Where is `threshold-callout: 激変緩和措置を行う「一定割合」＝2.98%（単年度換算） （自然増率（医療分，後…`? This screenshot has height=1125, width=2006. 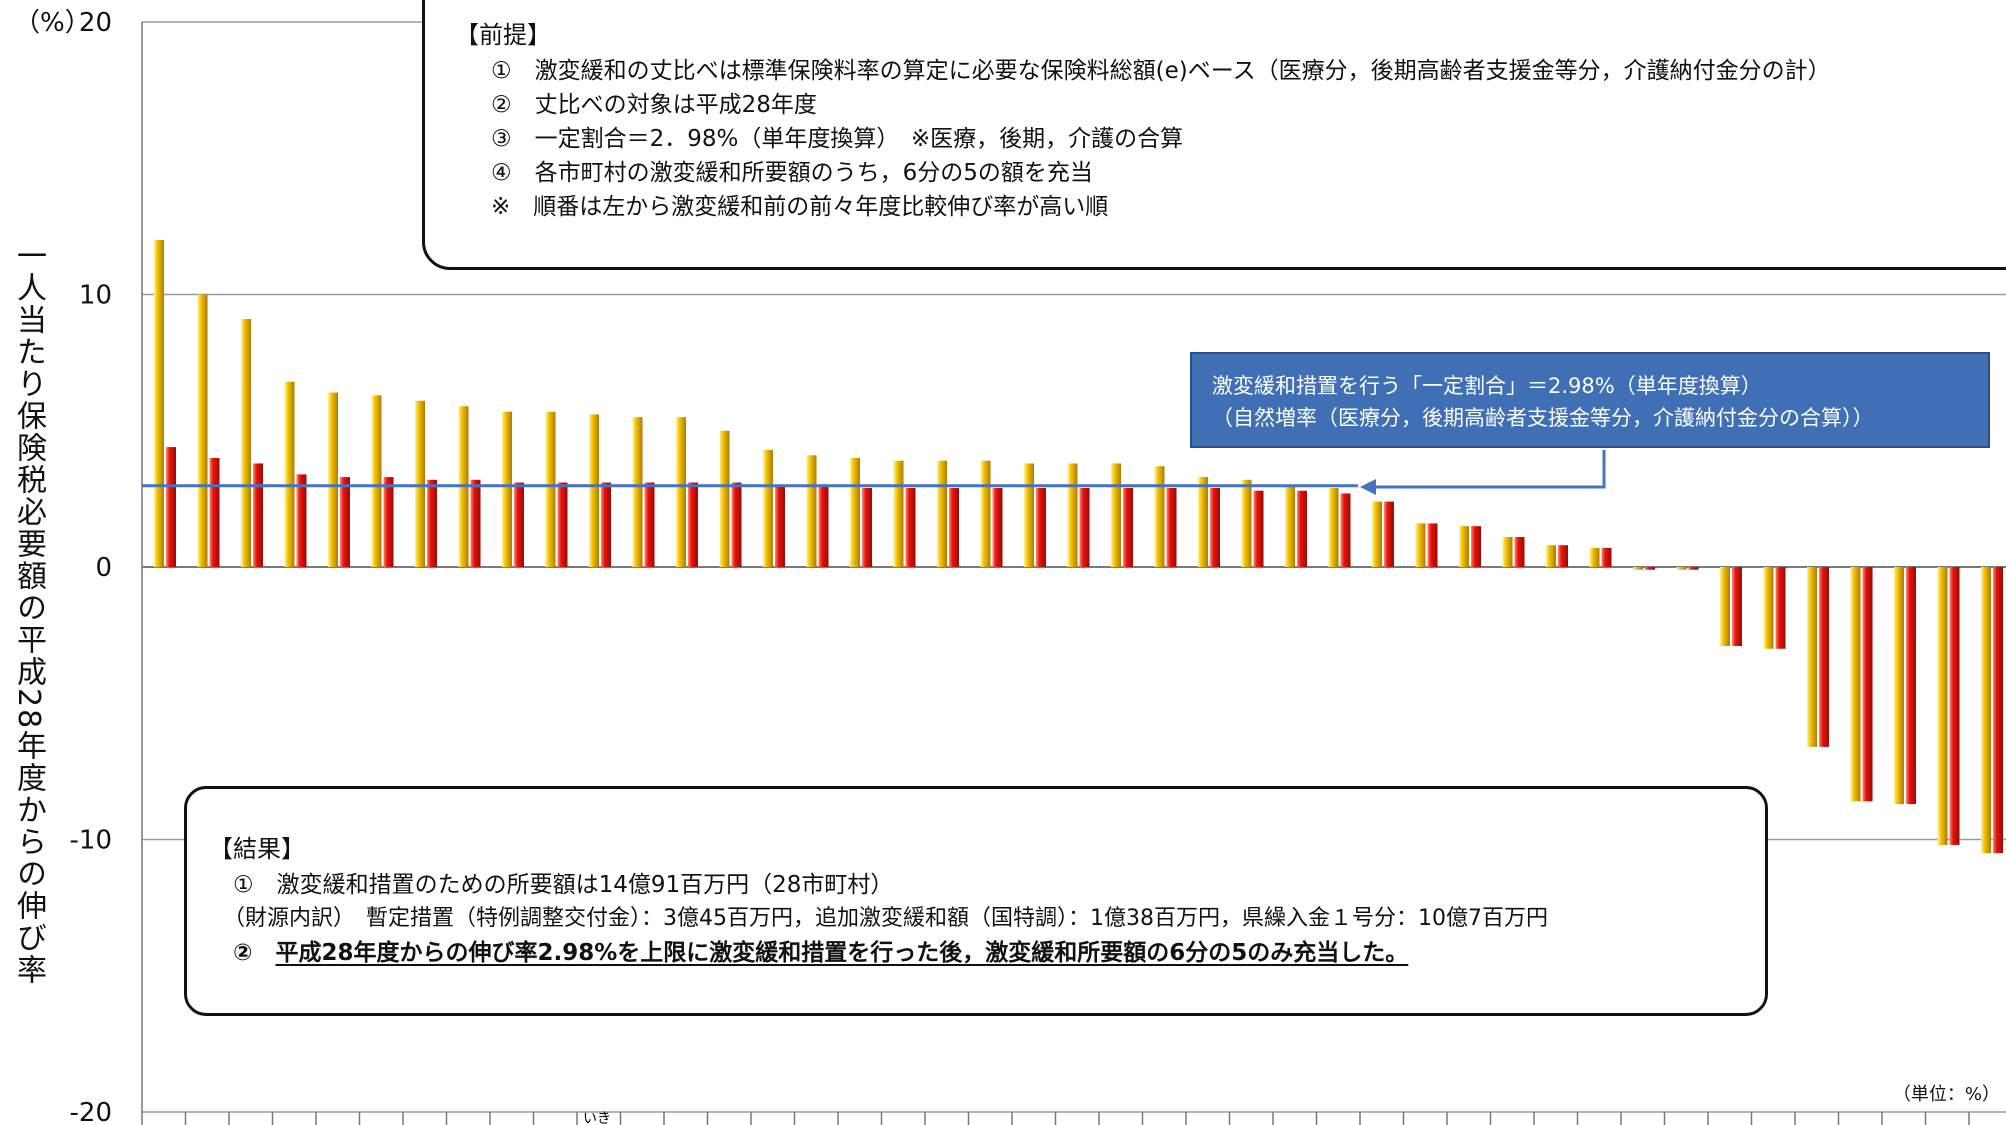
threshold-callout: 激変緩和措置を行う「一定割合」＝2.98%（単年度換算） （自然増率（医療分，後… is located at coordinates (1590, 400).